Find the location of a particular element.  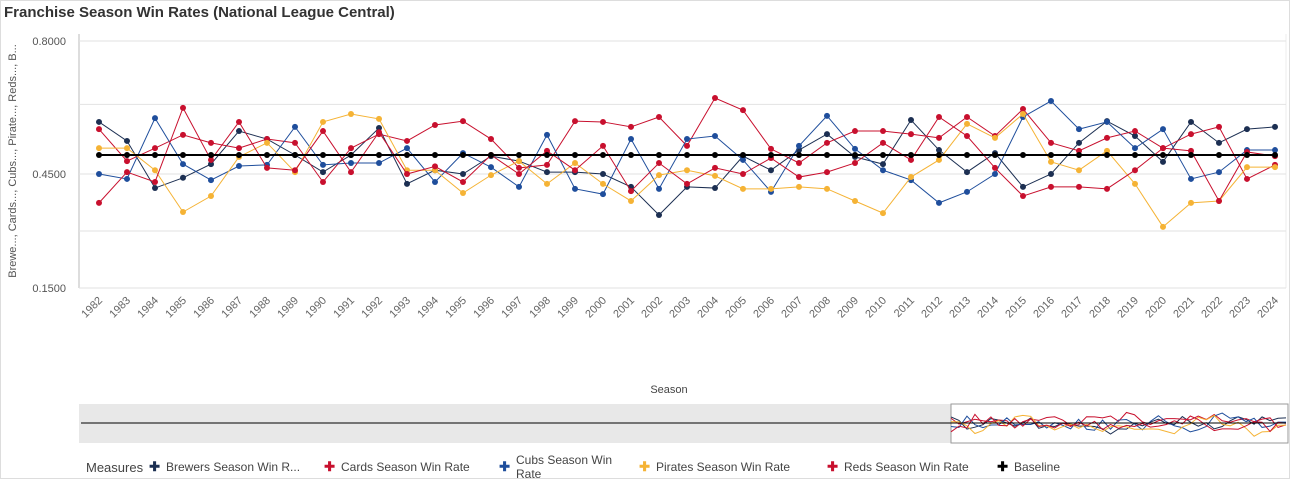

x-tick-label: 2010 is located at coordinates (876, 308).